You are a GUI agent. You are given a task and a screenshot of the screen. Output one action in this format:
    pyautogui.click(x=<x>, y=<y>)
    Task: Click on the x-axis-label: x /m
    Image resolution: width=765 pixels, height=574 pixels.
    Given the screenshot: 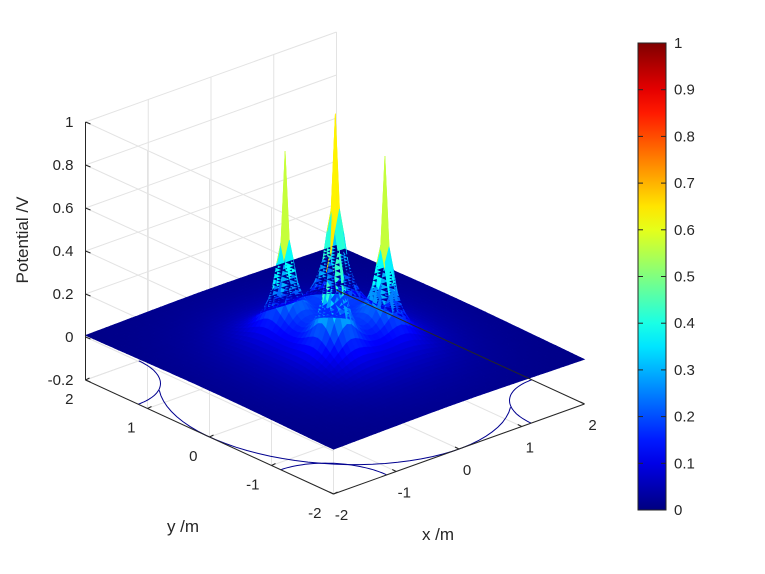 What is the action you would take?
    pyautogui.click(x=438, y=534)
    